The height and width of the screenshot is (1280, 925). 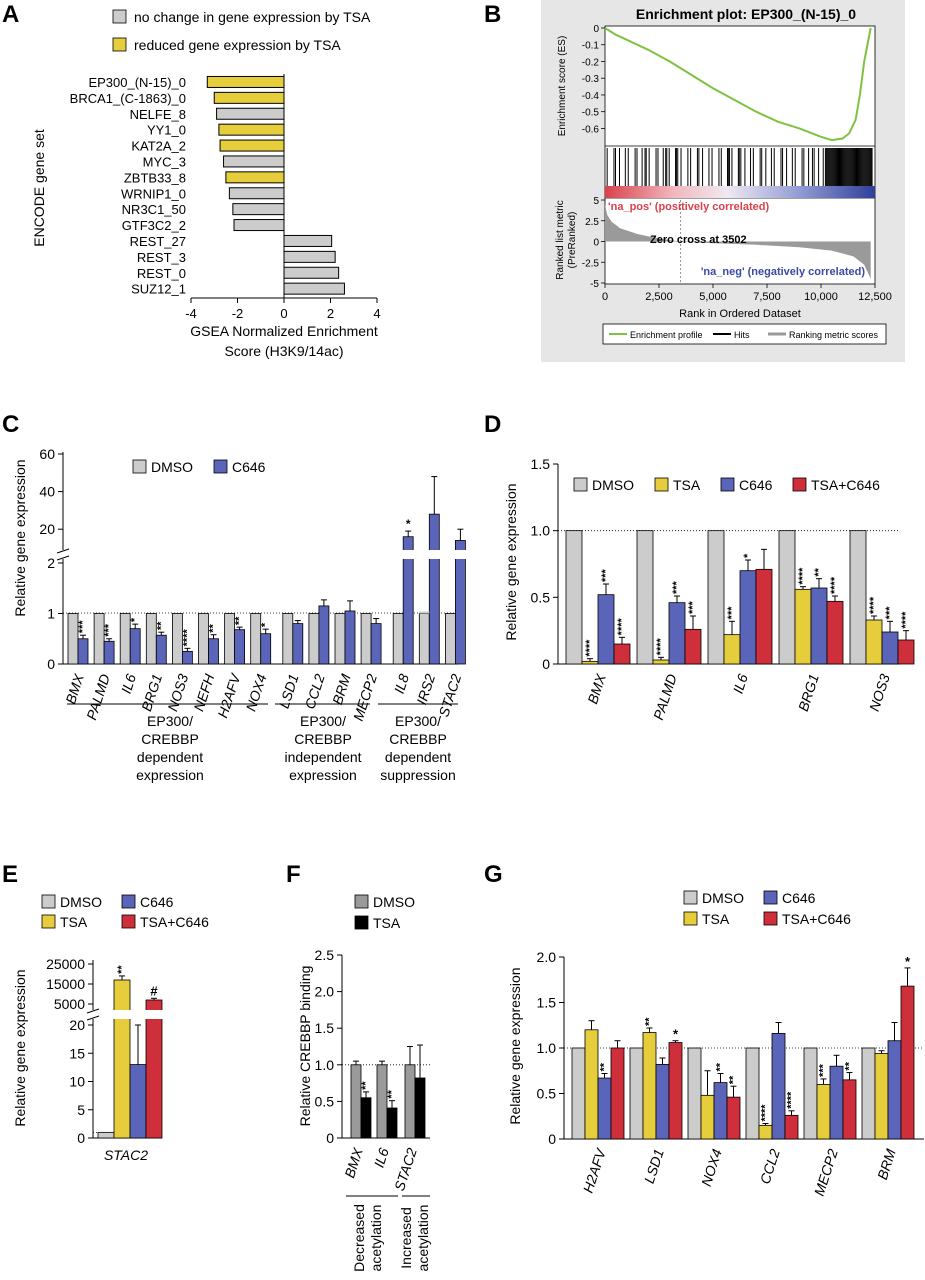 What do you see at coordinates (783, 272) in the screenshot?
I see `negative-correlated-label: 'na_neg' (negatively correlated)` at bounding box center [783, 272].